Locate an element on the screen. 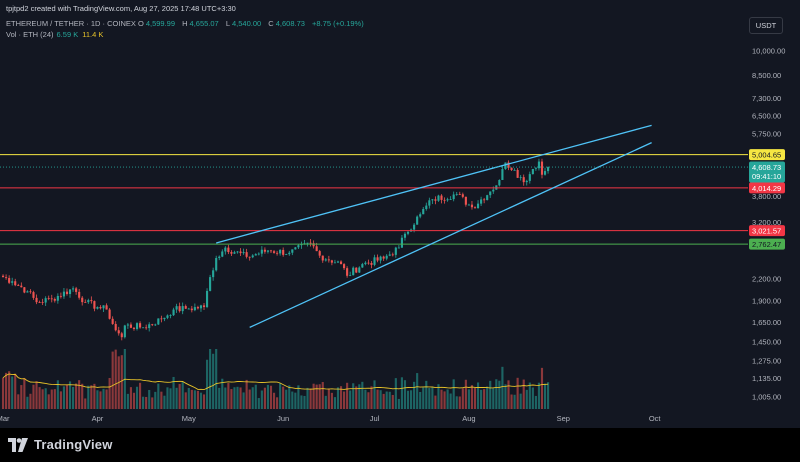 This screenshot has width=800, height=462. y-tick-label: 1,005.00 is located at coordinates (766, 397).